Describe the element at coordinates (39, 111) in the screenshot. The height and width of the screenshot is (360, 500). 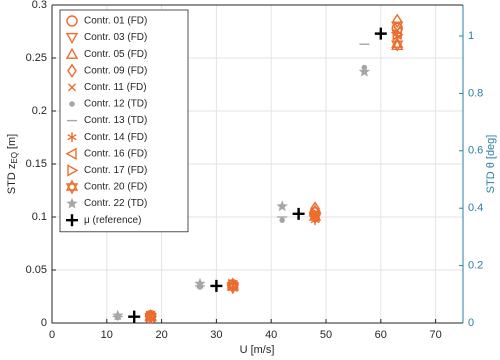
I see `y-tick-label: 0.2` at that location.